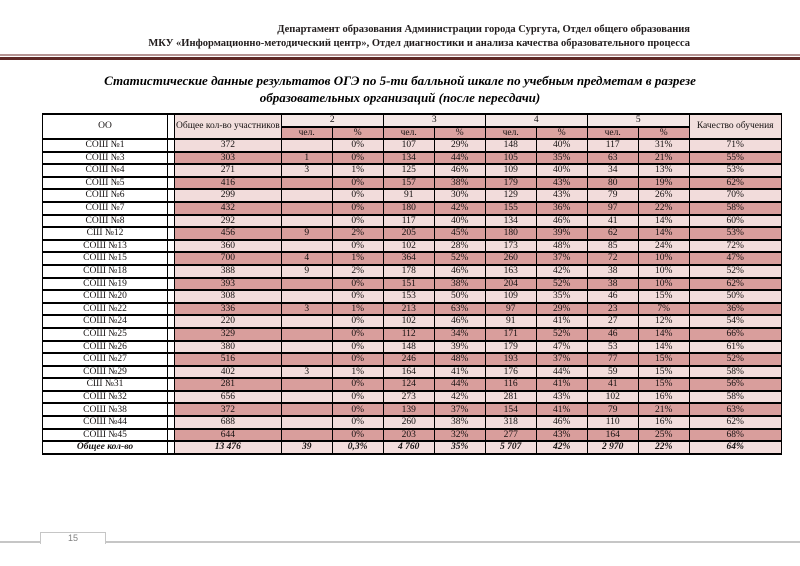 The width and height of the screenshot is (800, 566). What do you see at coordinates (105, 435) in the screenshot?
I see `school-name: СОШ №45` at bounding box center [105, 435].